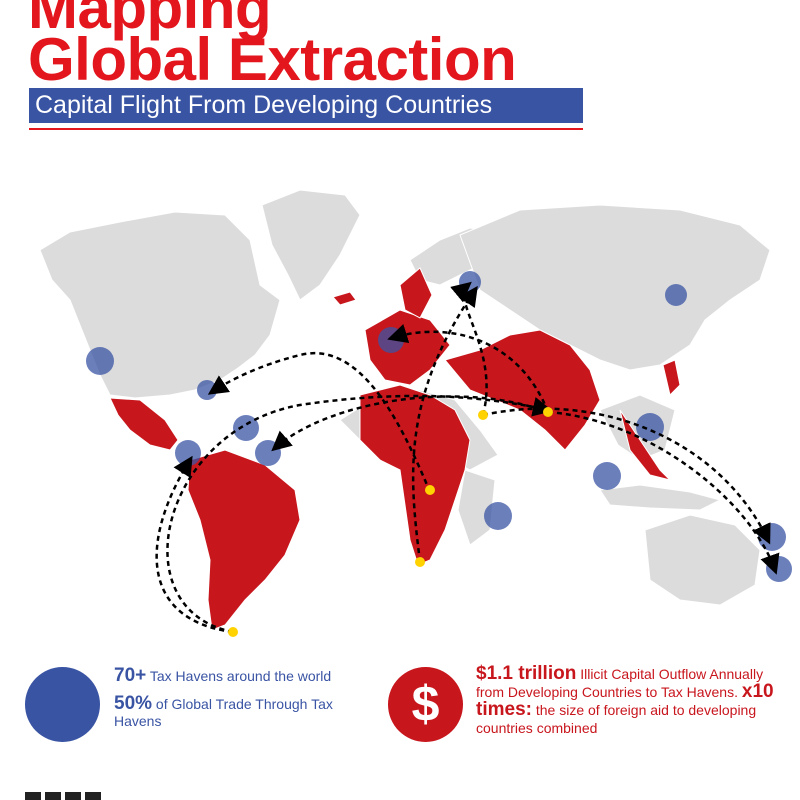  I want to click on stat-global-trade: 50% of Global Trade Through Tax Havens, so click(239, 711).